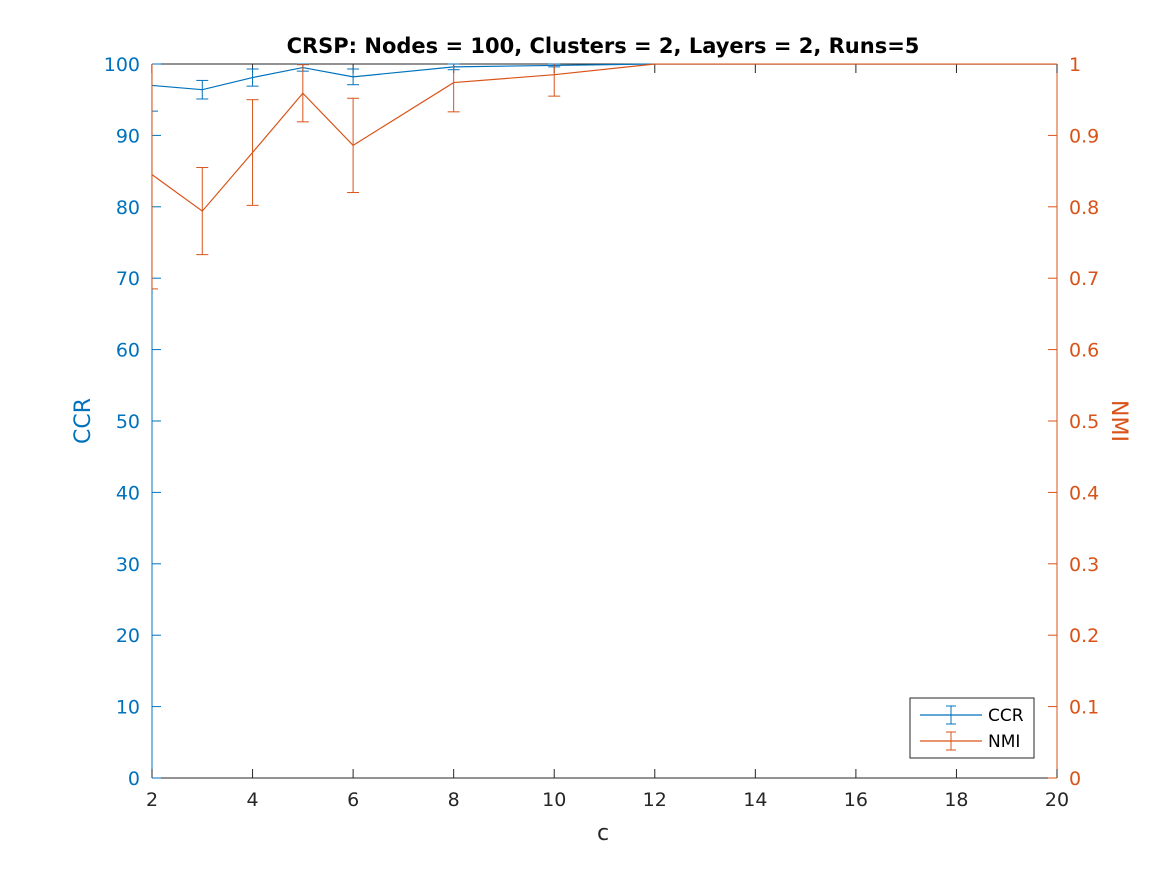 This screenshot has width=1167, height=875. What do you see at coordinates (1118, 421) in the screenshot?
I see `y-axis-label-right: NMI` at bounding box center [1118, 421].